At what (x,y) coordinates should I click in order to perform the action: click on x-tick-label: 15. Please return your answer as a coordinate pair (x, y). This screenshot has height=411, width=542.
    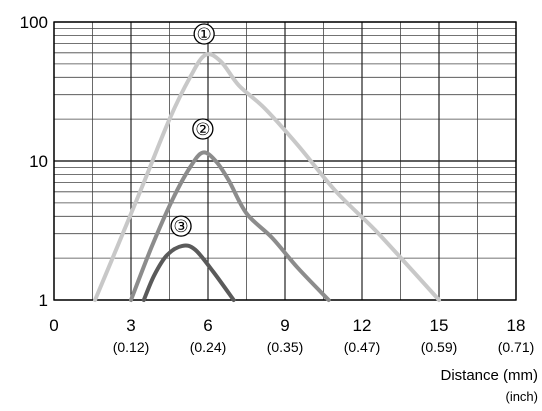
    Looking at the image, I should click on (439, 325).